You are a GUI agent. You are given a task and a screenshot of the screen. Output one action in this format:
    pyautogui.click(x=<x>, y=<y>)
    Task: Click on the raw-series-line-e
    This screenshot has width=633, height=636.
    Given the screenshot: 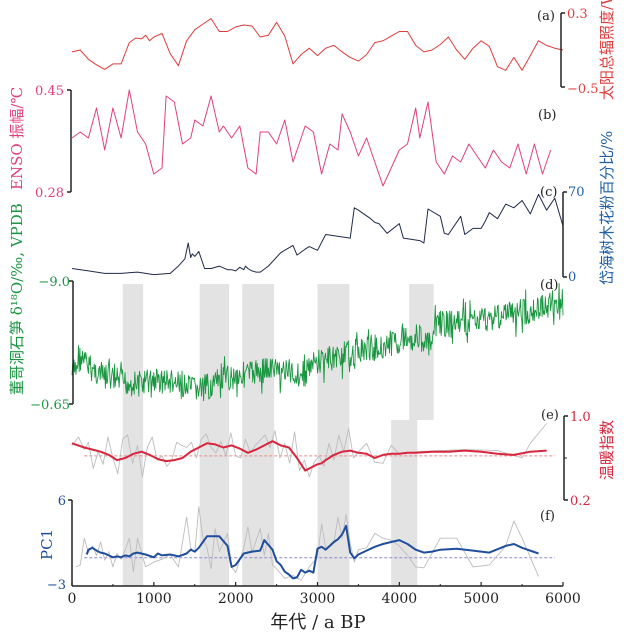 What is the action you would take?
    pyautogui.click(x=309, y=450)
    